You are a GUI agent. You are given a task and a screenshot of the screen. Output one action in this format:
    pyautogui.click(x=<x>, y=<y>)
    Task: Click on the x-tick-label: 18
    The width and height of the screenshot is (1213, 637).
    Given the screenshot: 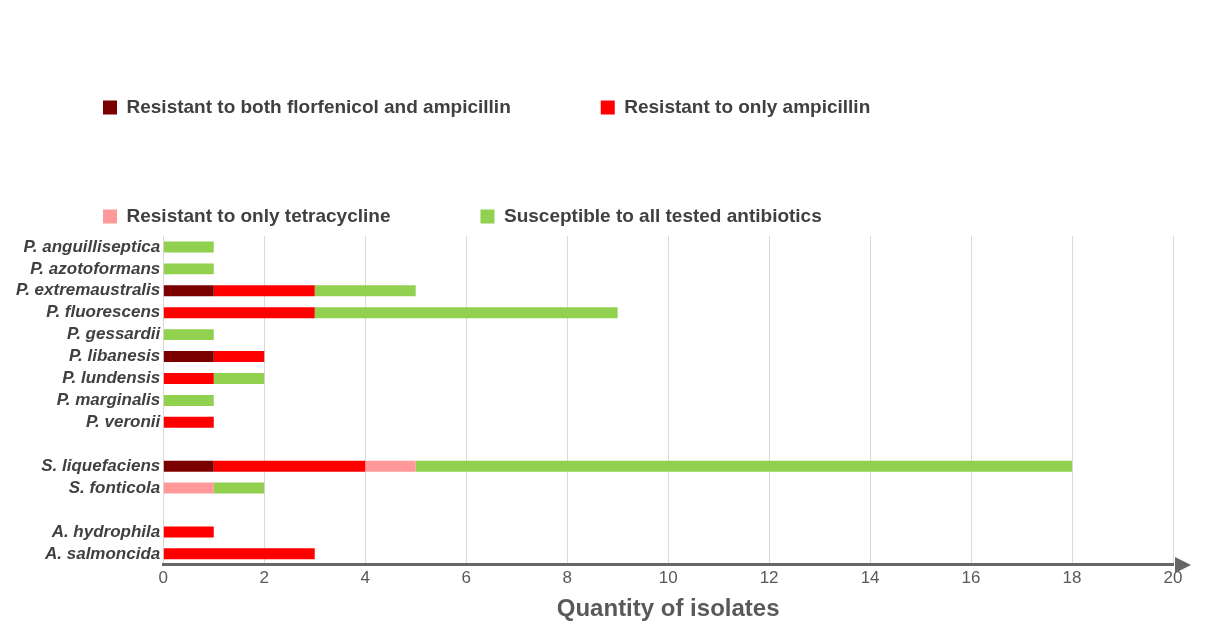 What is the action you would take?
    pyautogui.click(x=1072, y=577)
    